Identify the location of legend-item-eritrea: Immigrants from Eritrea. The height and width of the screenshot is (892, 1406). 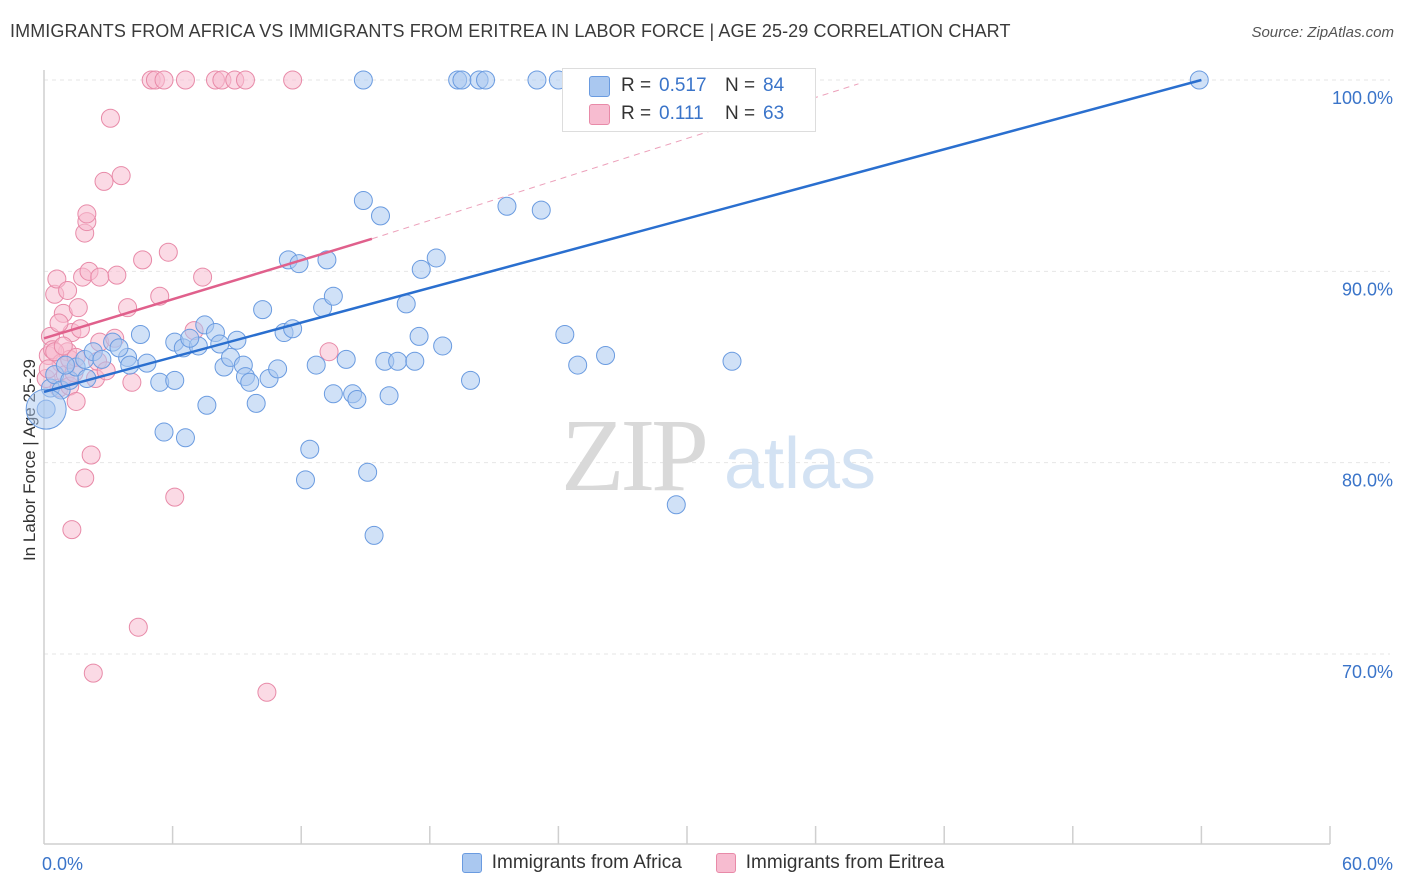
(830, 863).